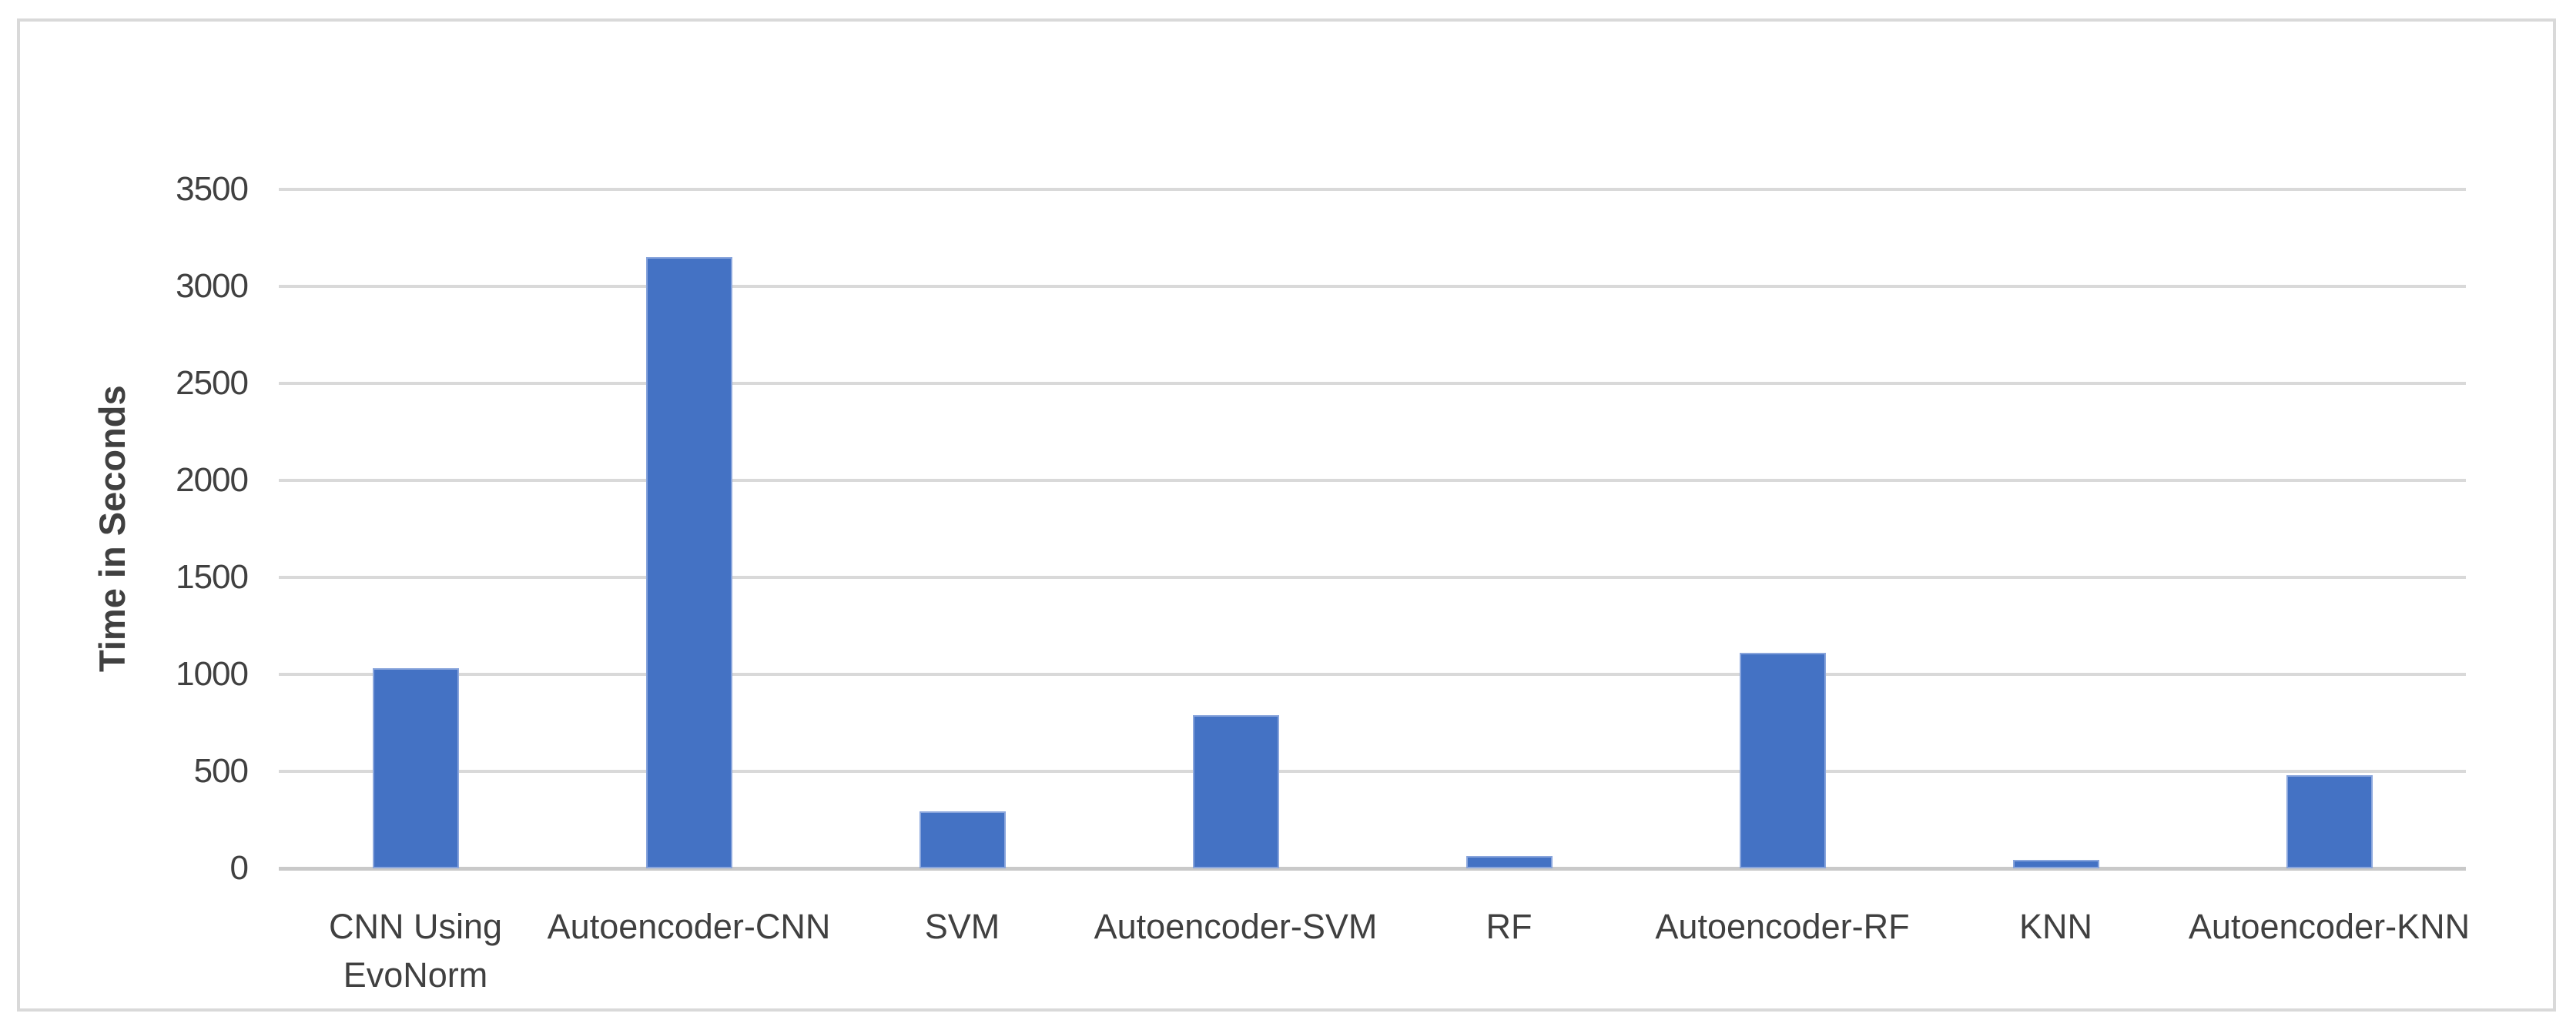 This screenshot has height=1030, width=2576. What do you see at coordinates (221, 771) in the screenshot?
I see `y-tick-label: 500` at bounding box center [221, 771].